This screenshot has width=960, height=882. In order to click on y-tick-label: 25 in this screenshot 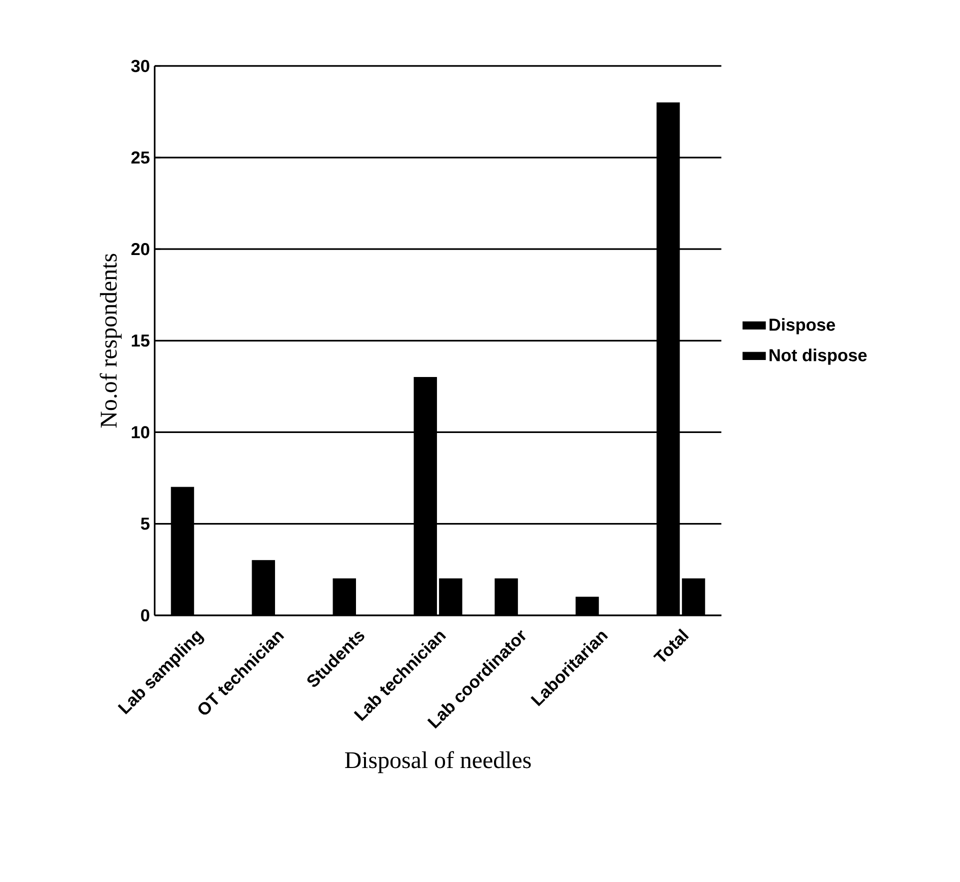, I will do `click(140, 157)`.